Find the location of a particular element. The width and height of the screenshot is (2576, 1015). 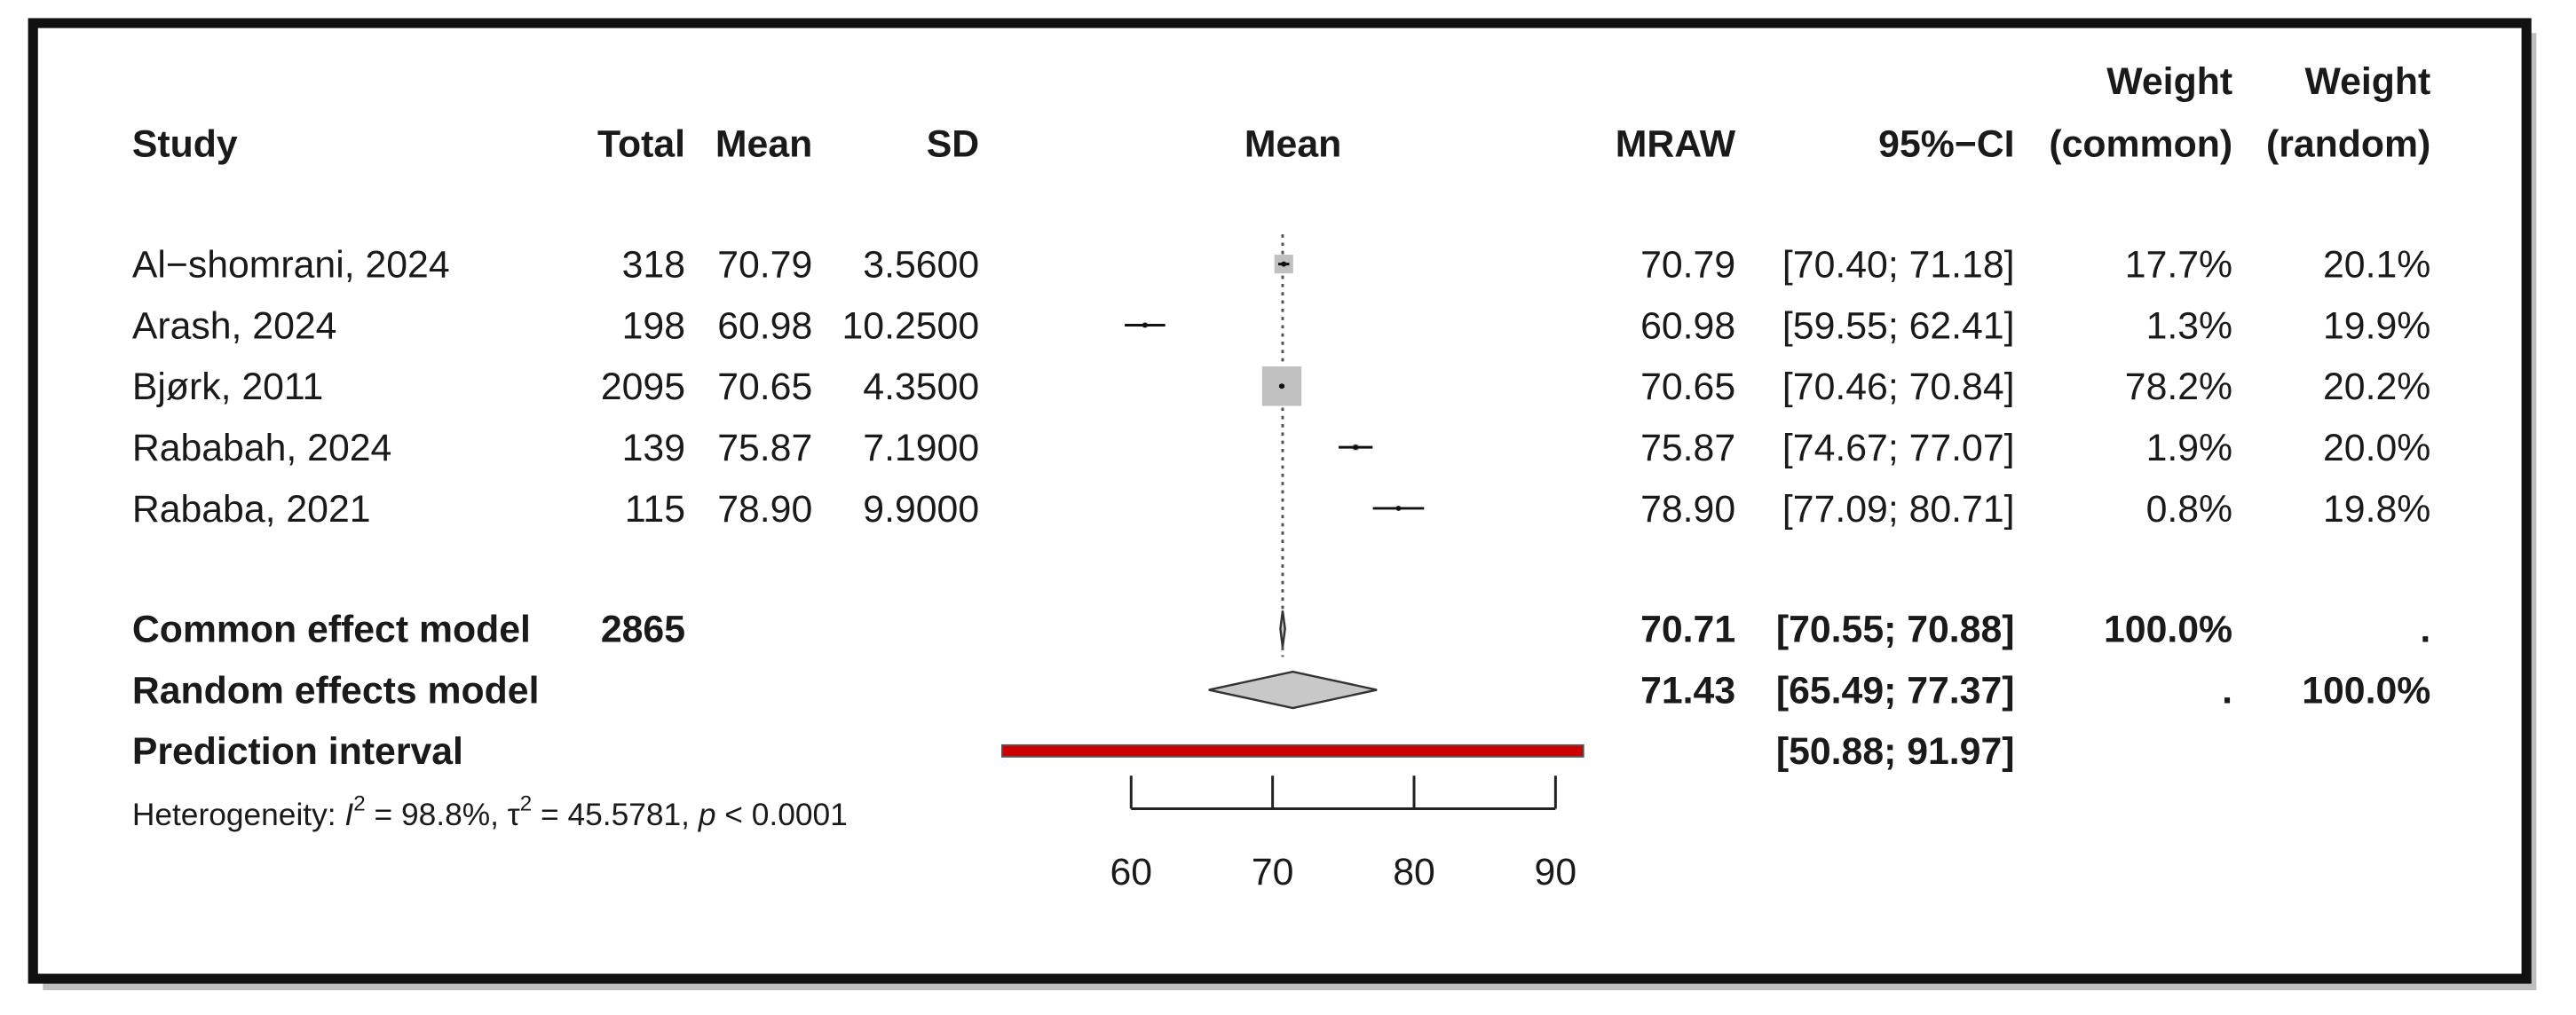

header-weight: (common) is located at coordinates (2140, 144).